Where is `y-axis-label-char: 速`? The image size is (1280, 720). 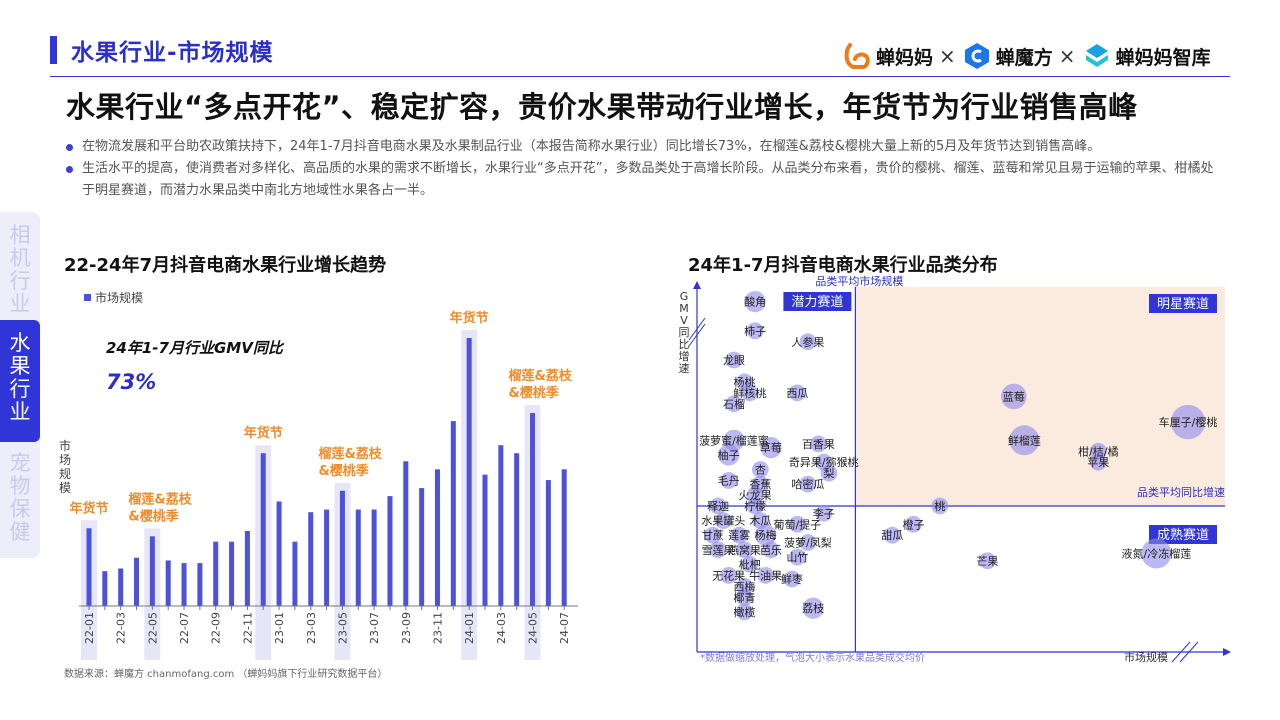
y-axis-label-char: 速 is located at coordinates (684, 368).